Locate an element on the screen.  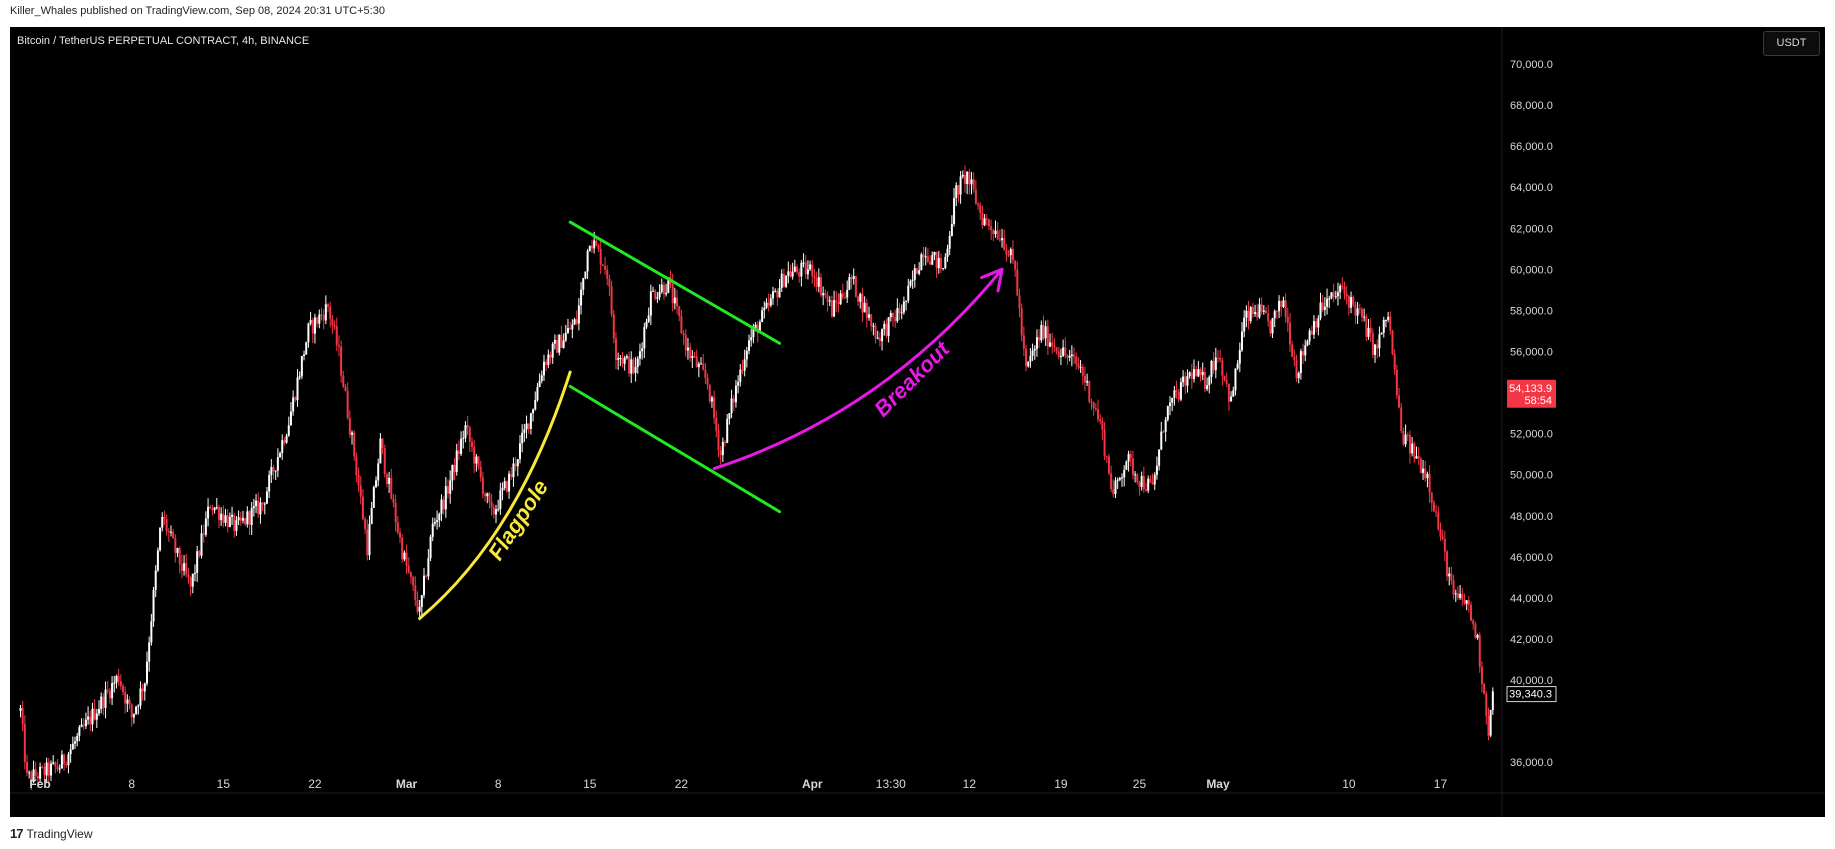
footer-brand-label: TradingView is located at coordinates (59, 833).